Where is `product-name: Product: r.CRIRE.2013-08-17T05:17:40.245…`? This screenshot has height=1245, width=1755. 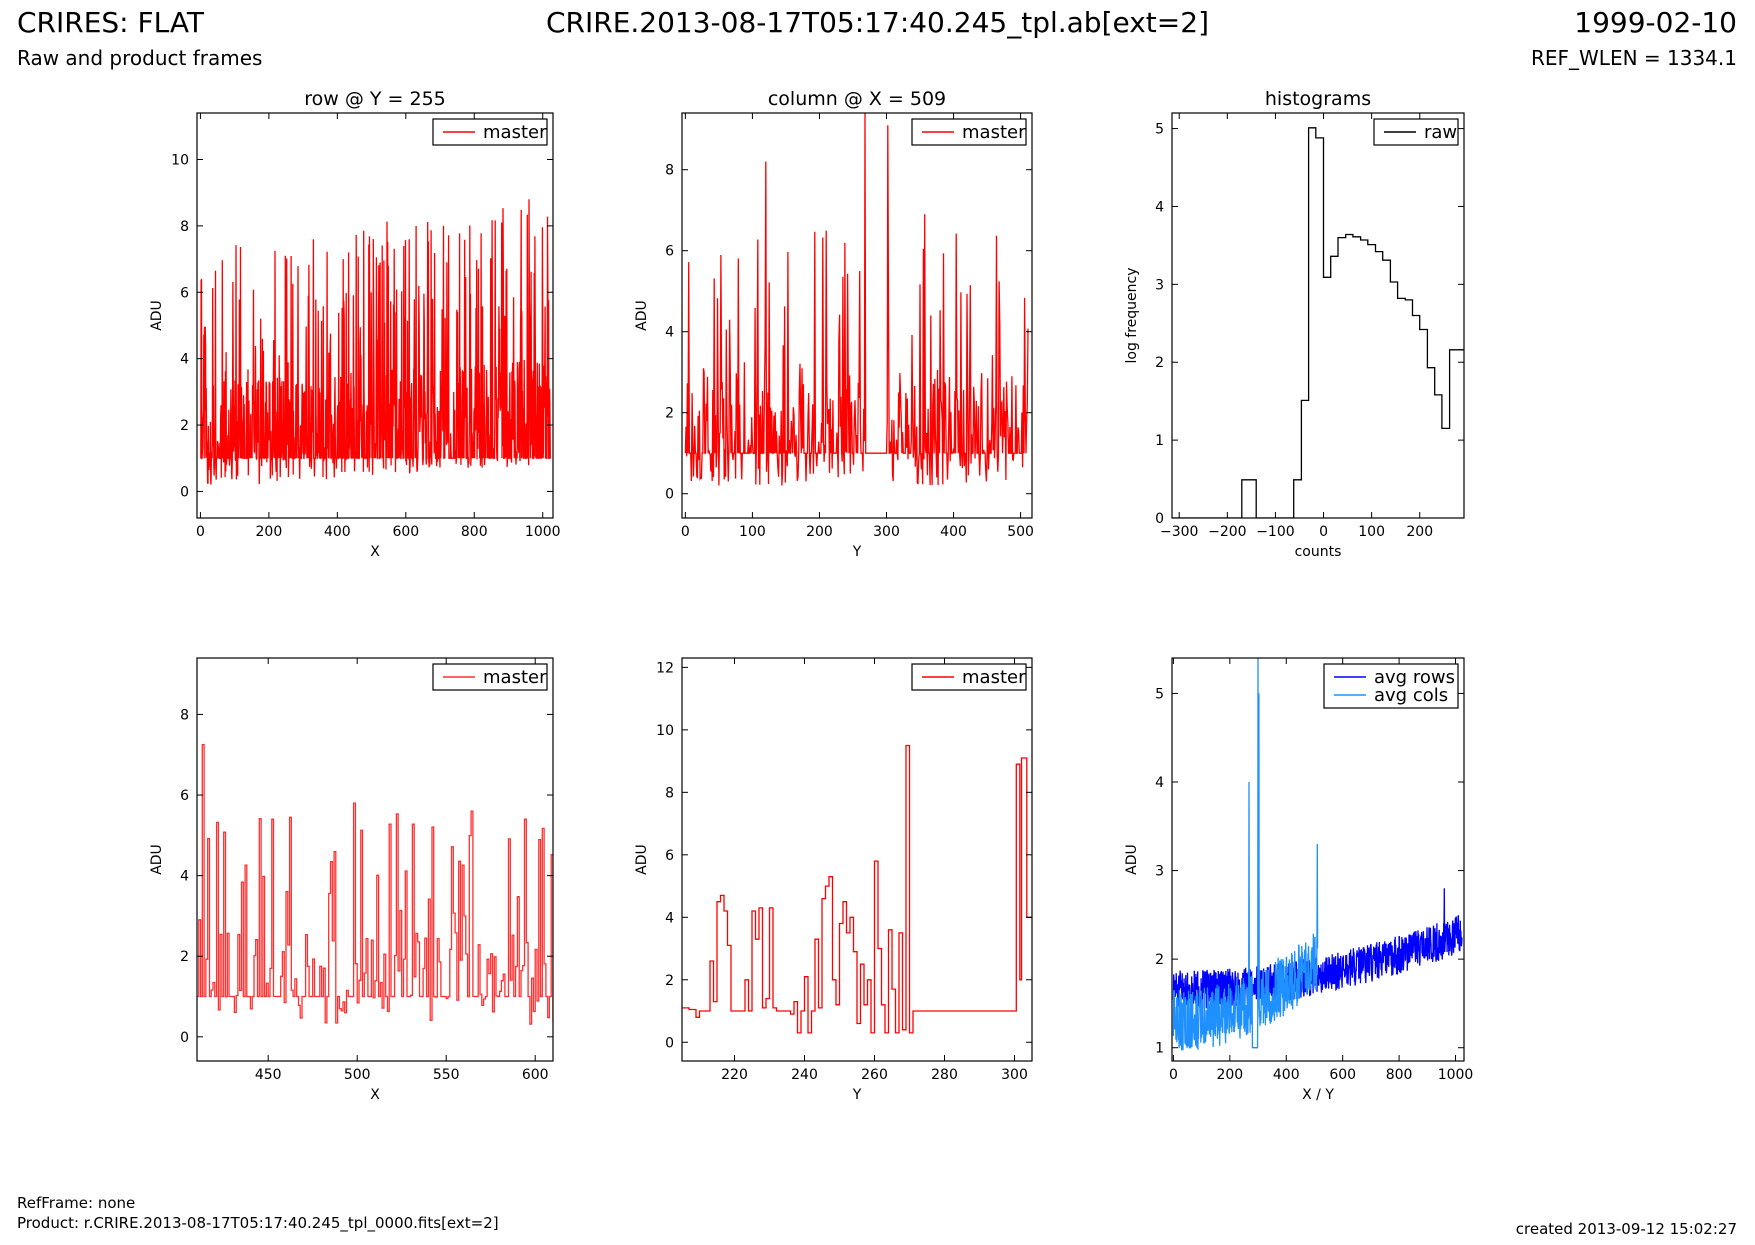 product-name: Product: r.CRIRE.2013-08-17T05:17:40.245… is located at coordinates (258, 1223).